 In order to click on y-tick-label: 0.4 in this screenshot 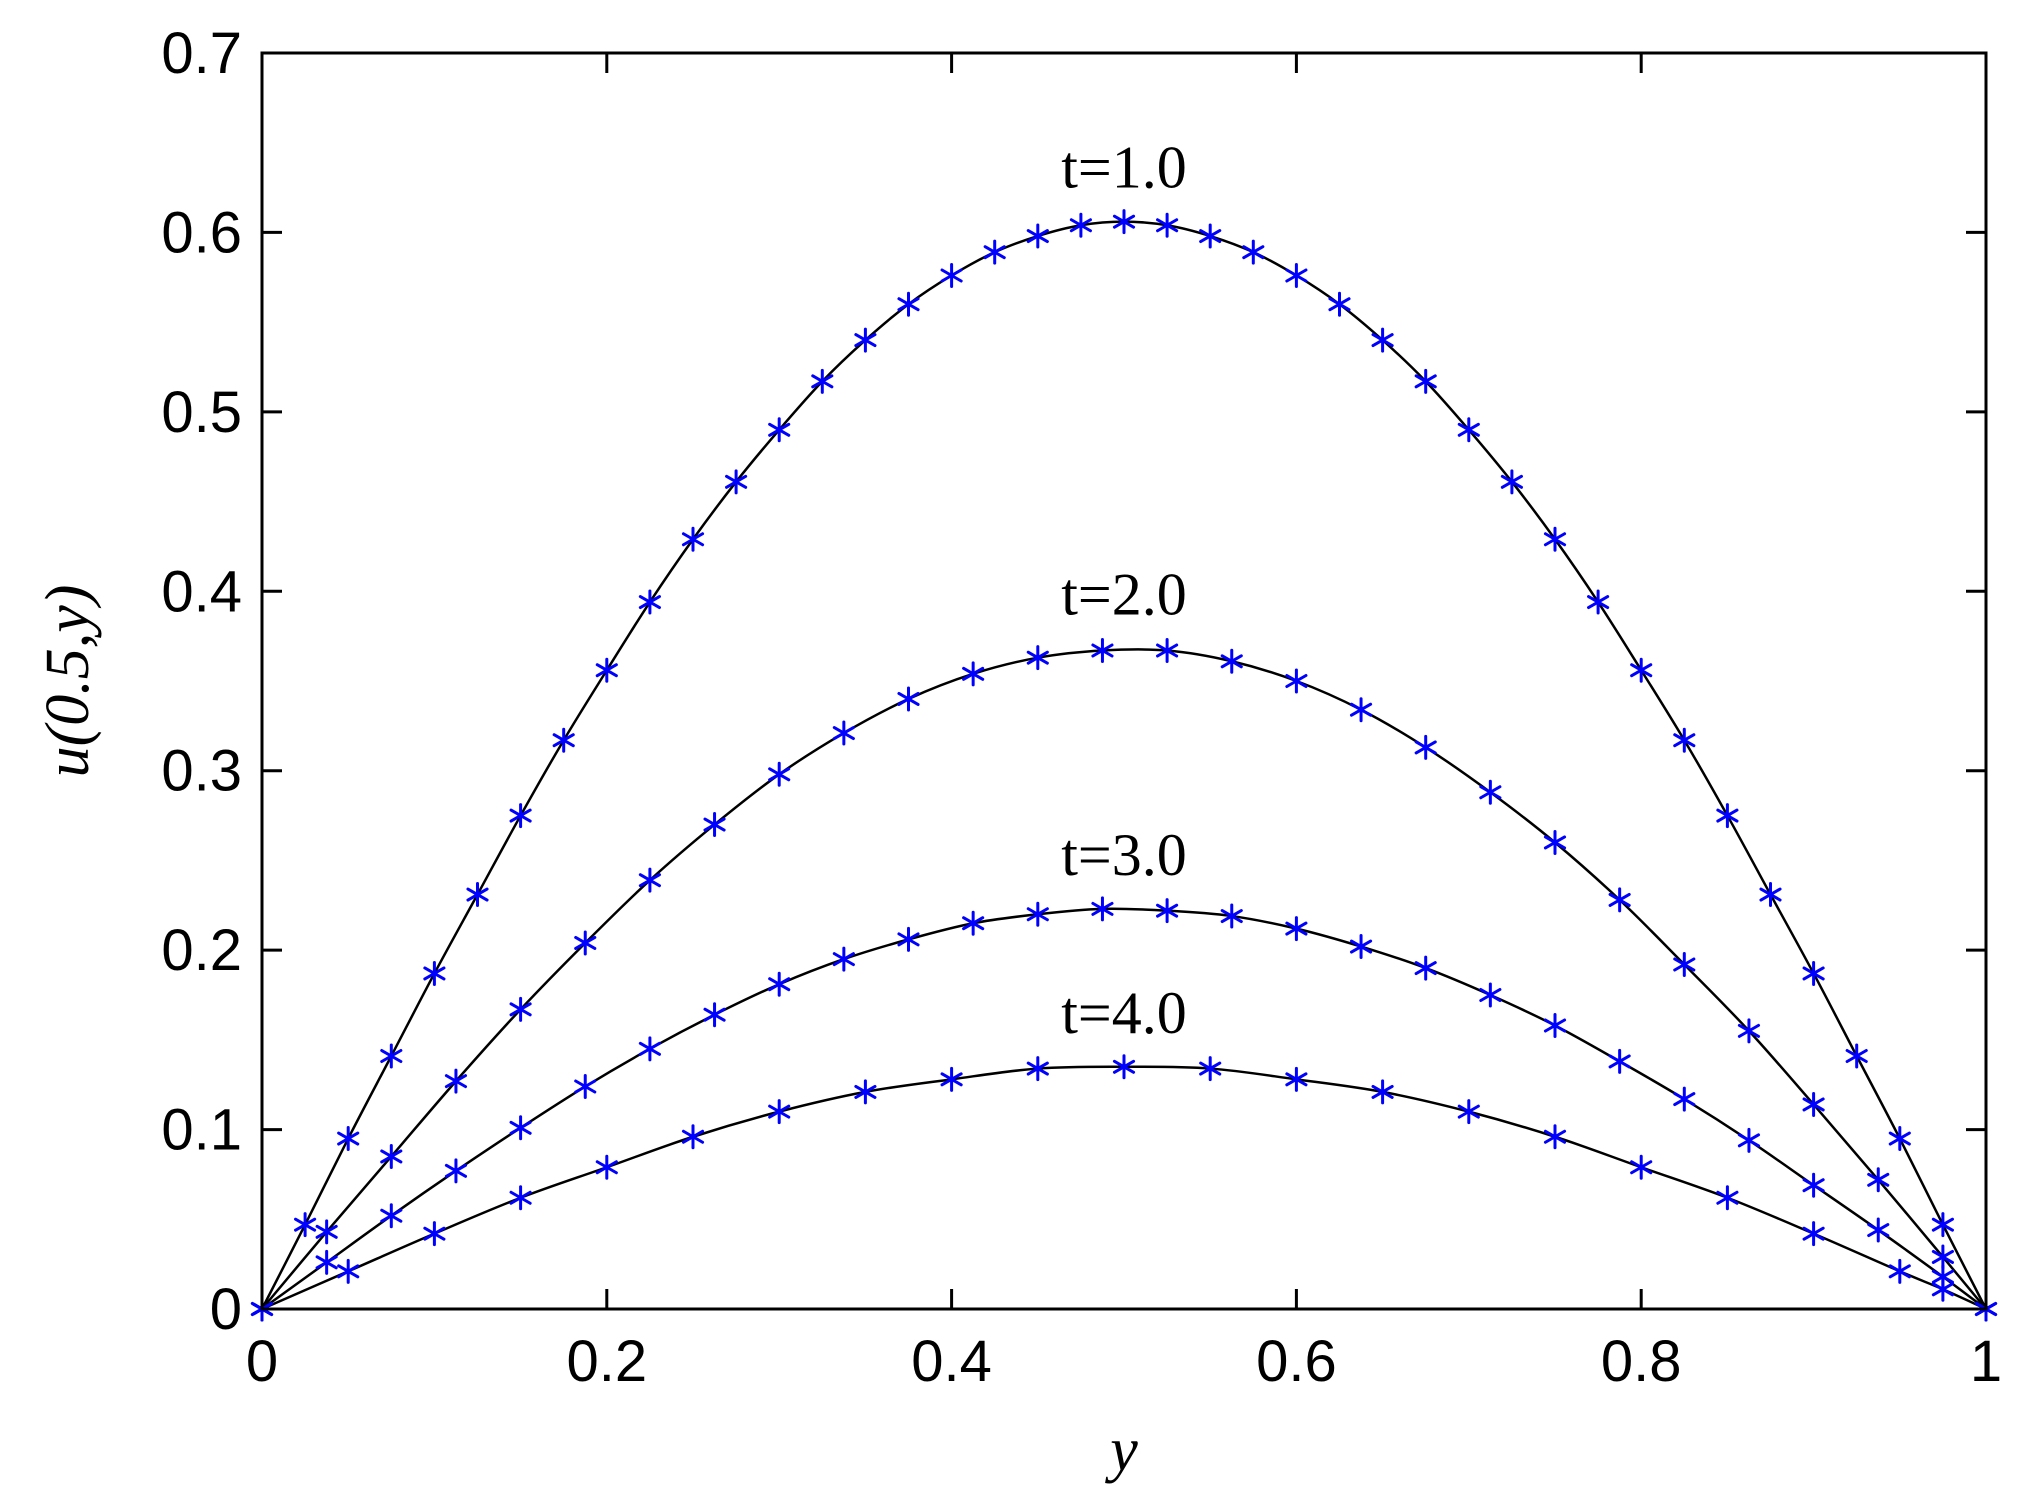, I will do `click(201, 591)`.